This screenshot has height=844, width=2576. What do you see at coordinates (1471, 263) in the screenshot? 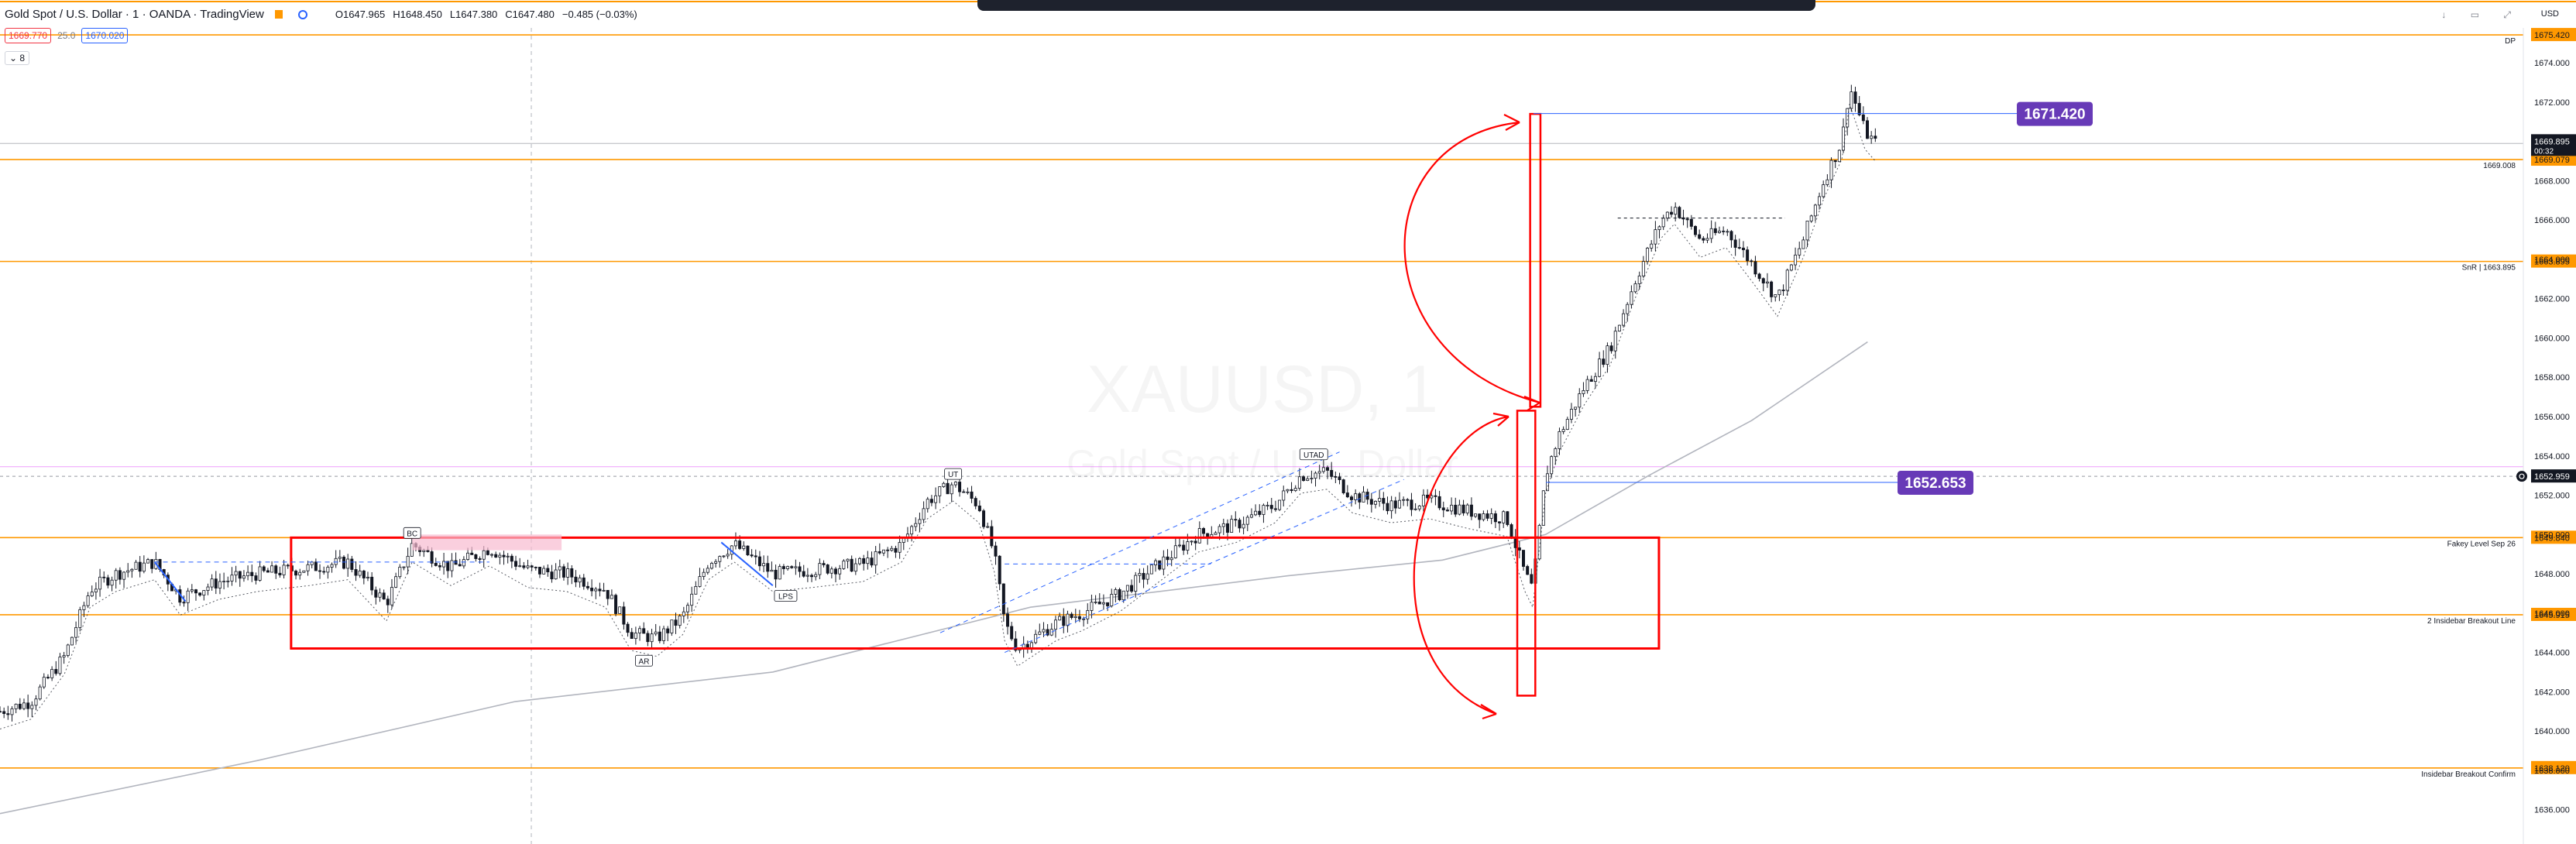
I see `measure-arrow-upper` at bounding box center [1471, 263].